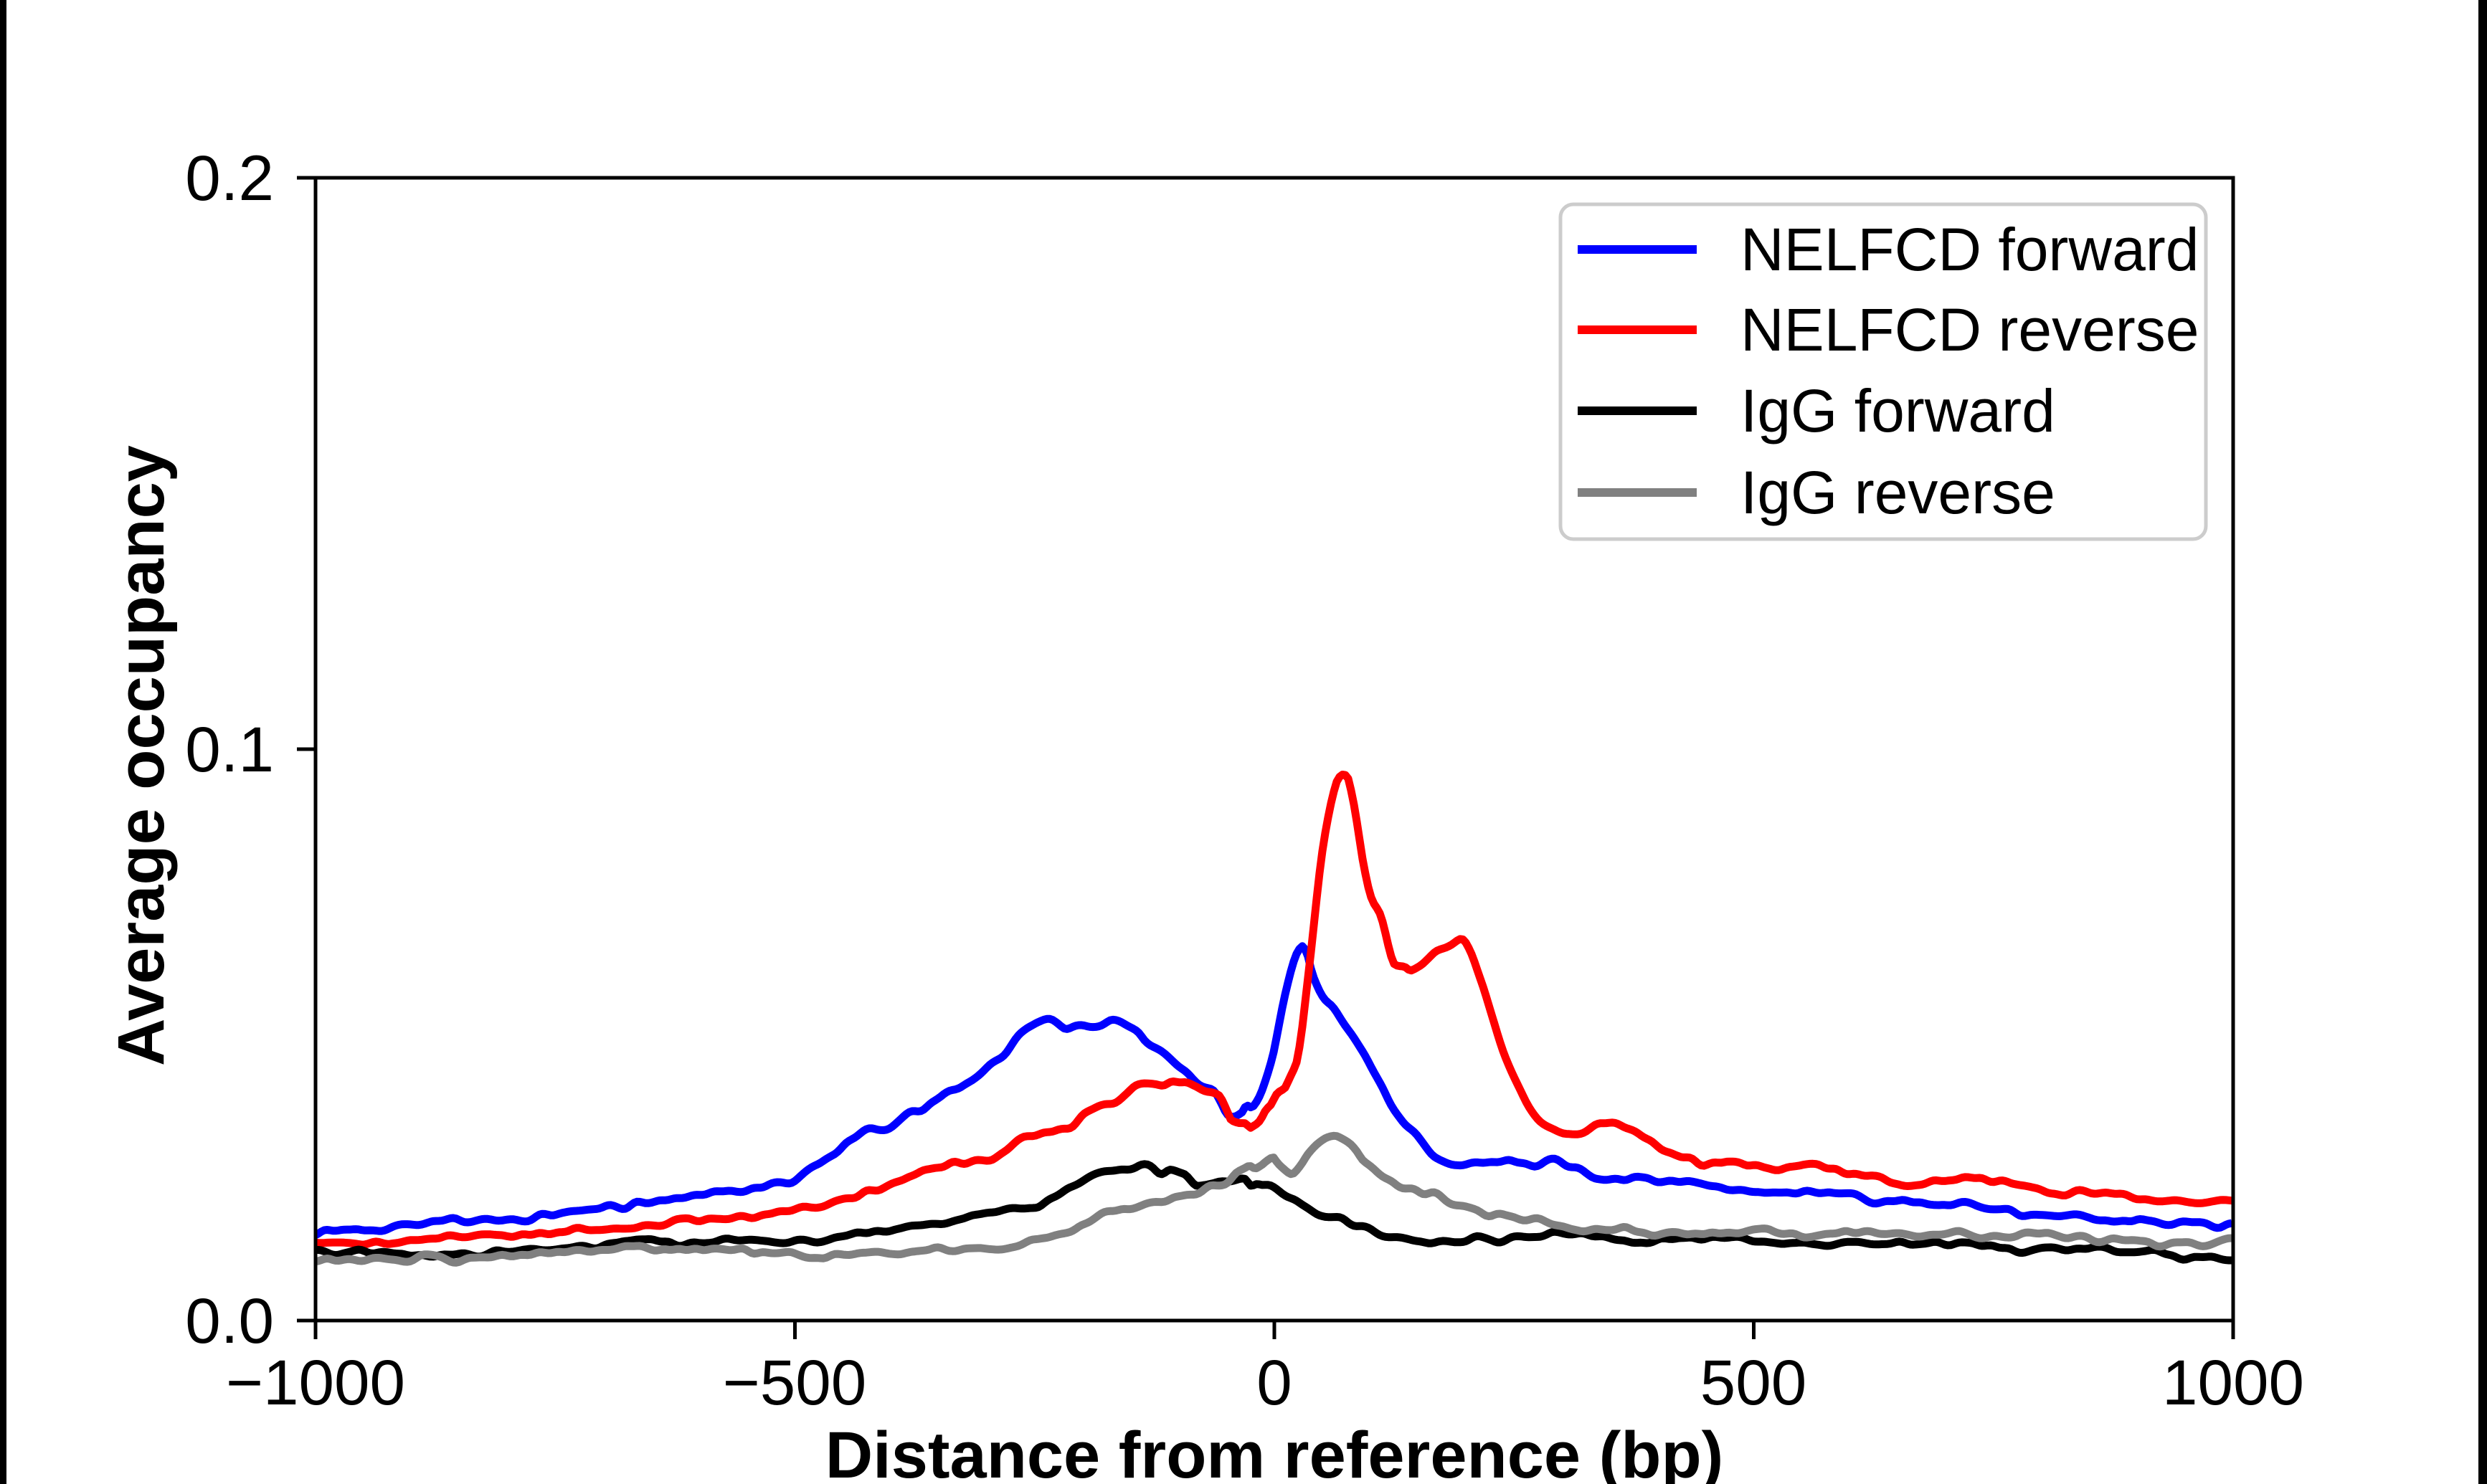  I want to click on svg-text: NELFCD forward, so click(1970, 249).